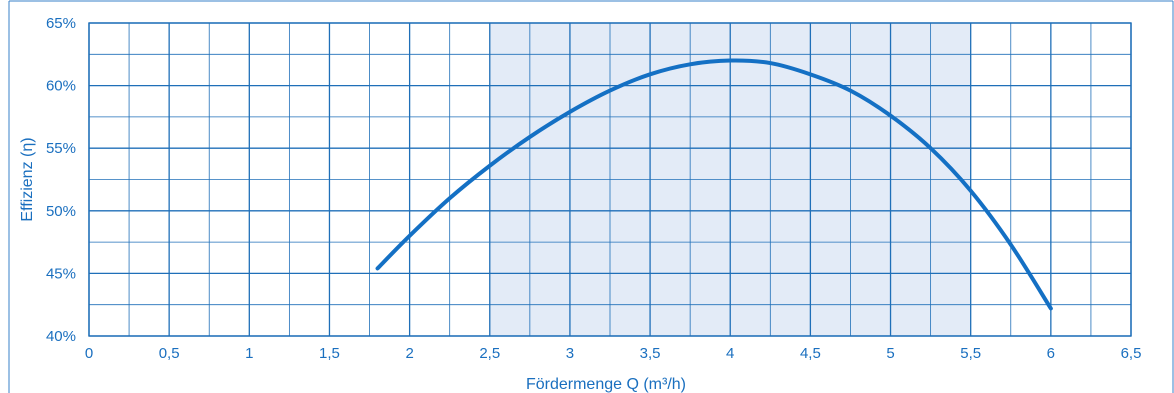  What do you see at coordinates (650, 353) in the screenshot?
I see `x-tick-label: 3,5` at bounding box center [650, 353].